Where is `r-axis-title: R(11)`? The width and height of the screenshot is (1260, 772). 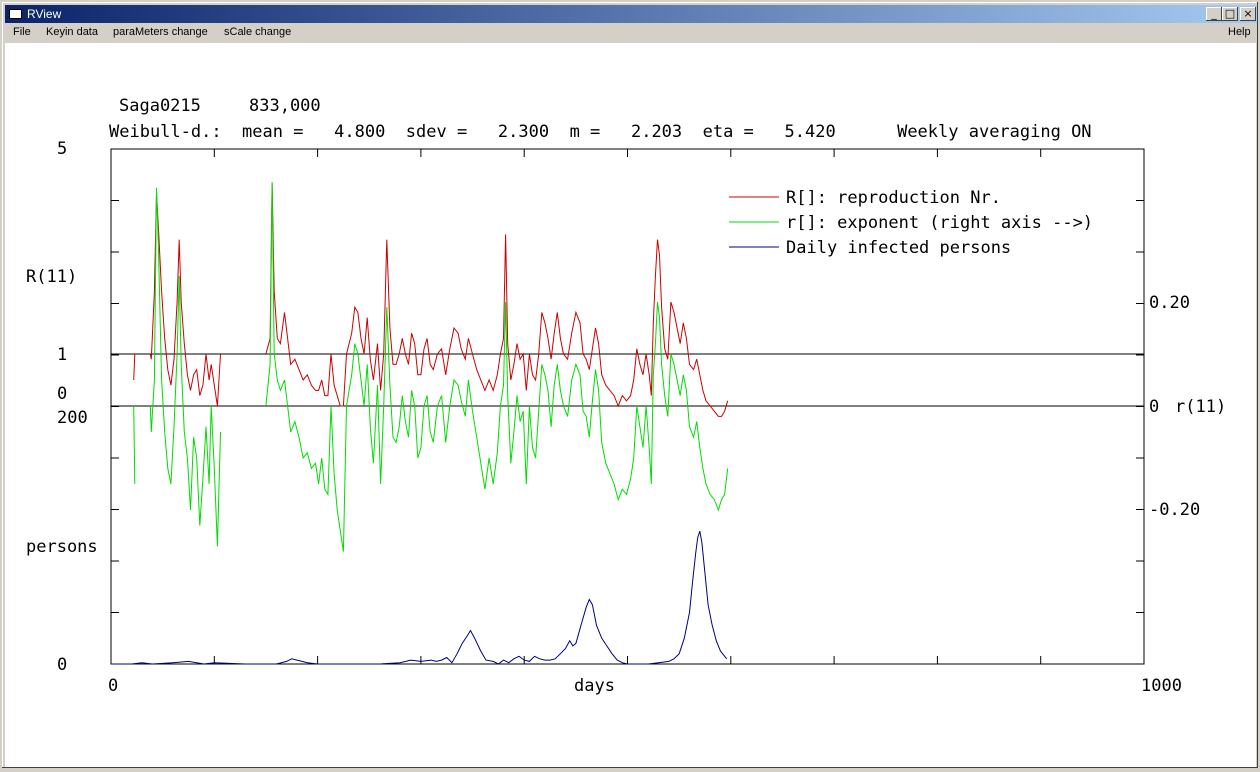
r-axis-title: R(11) is located at coordinates (51, 277).